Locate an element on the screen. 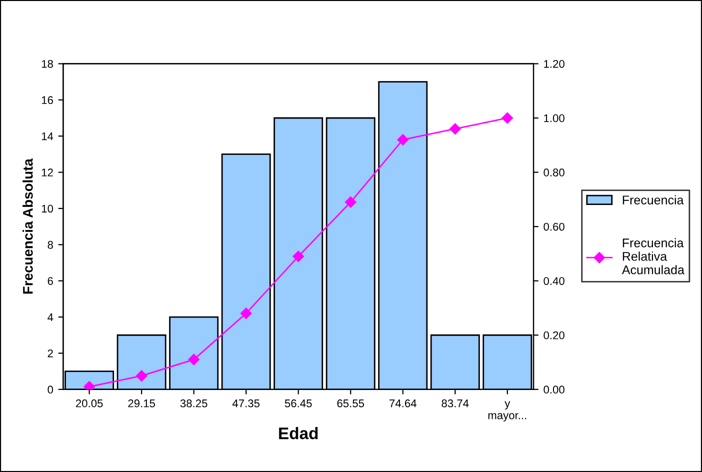 This screenshot has width=702, height=472. y2-tick-label: 0.60 is located at coordinates (554, 226).